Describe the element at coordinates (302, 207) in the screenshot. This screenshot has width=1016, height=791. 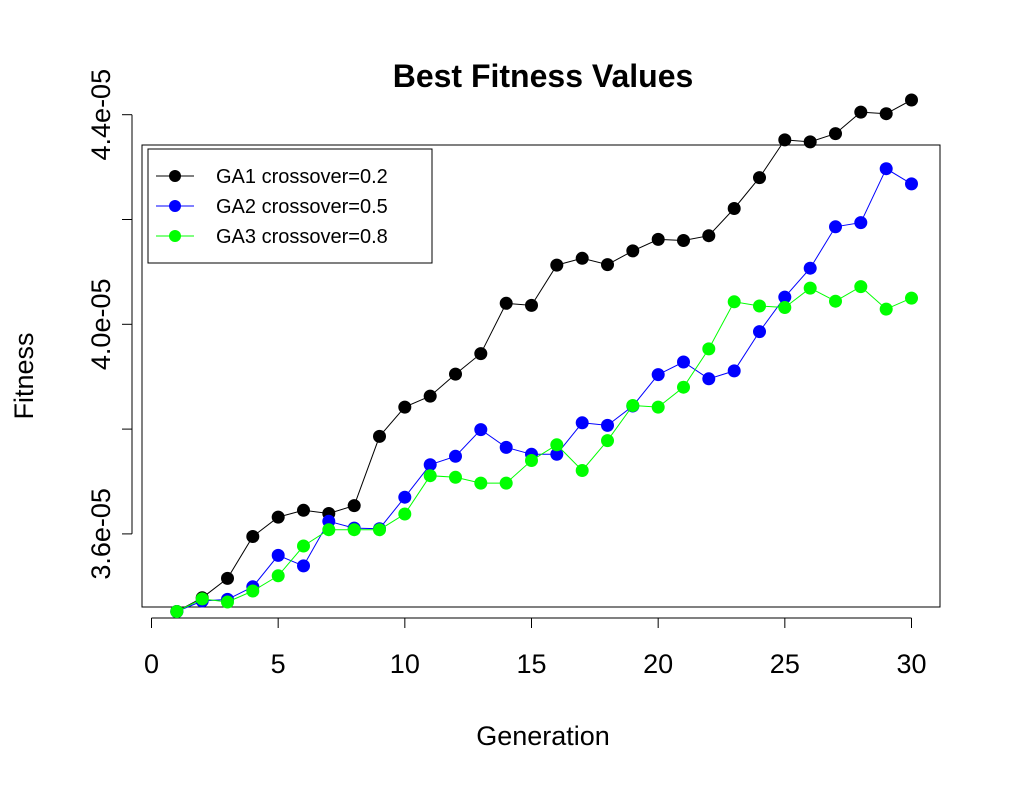
I see `legend-label: GA2 crossover=0.5` at that location.